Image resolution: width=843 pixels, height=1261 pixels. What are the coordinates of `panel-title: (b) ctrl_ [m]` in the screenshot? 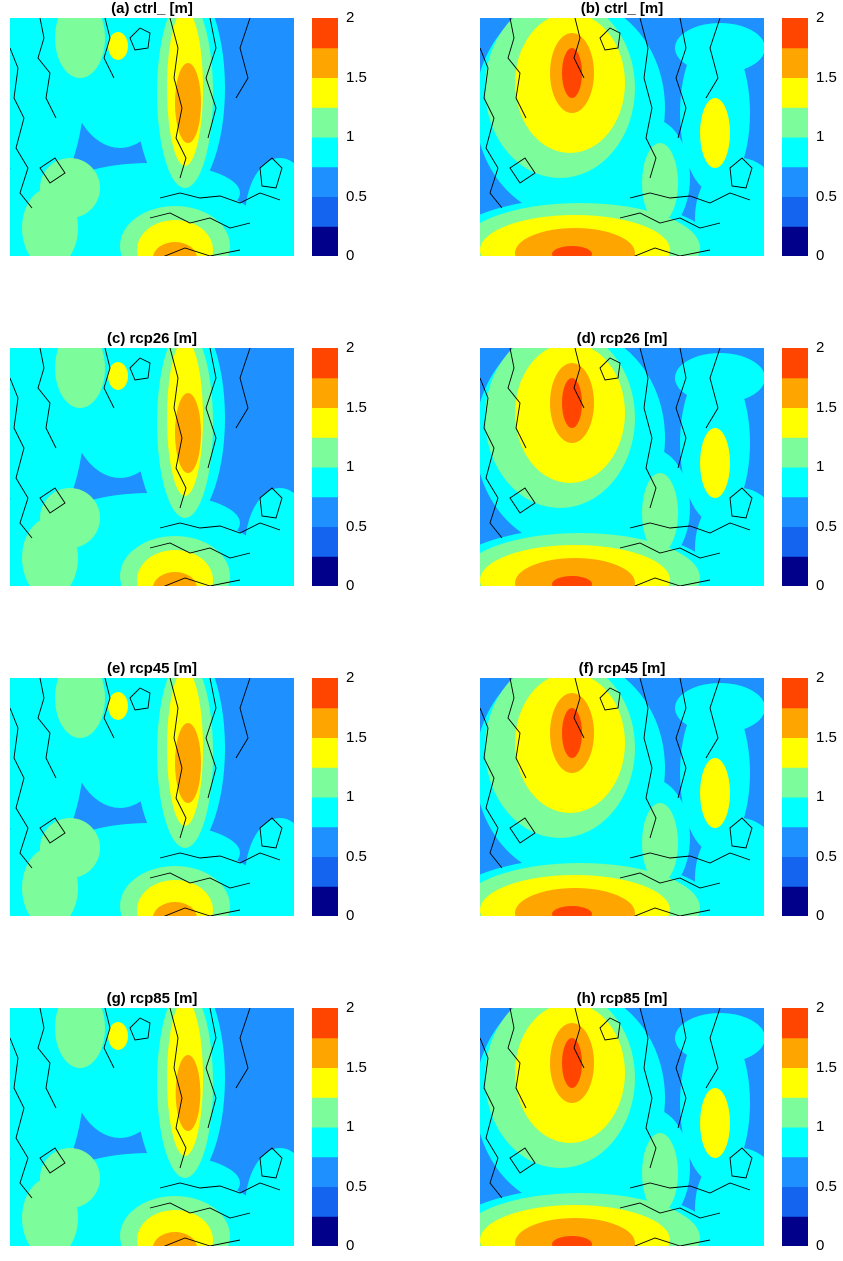 It's located at (622, 8).